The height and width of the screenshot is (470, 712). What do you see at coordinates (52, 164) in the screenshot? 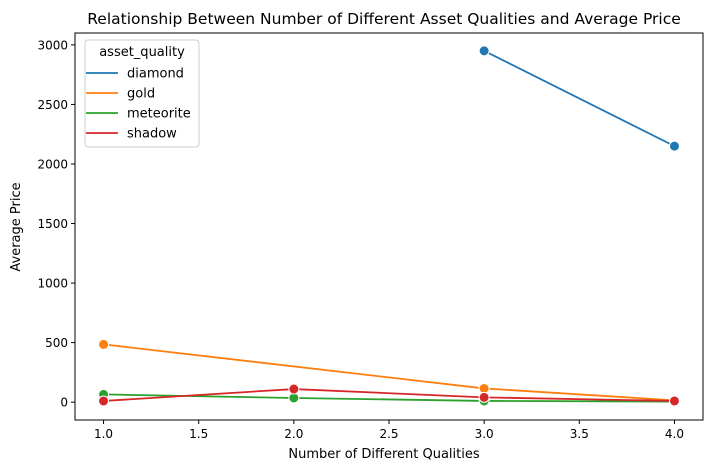
I see `y-tick-label: 2000` at bounding box center [52, 164].